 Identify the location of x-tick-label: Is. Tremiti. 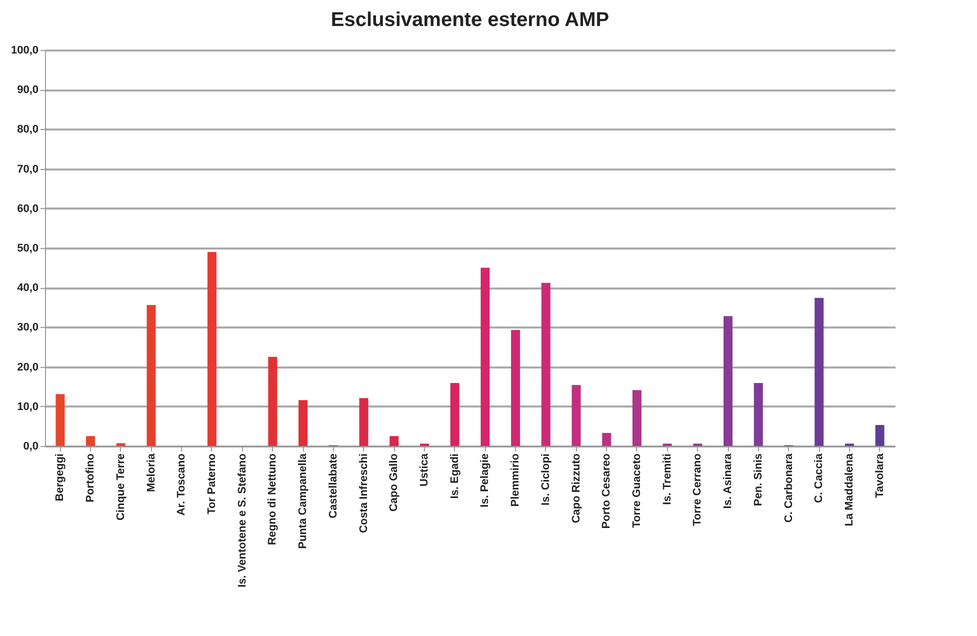
(667, 479).